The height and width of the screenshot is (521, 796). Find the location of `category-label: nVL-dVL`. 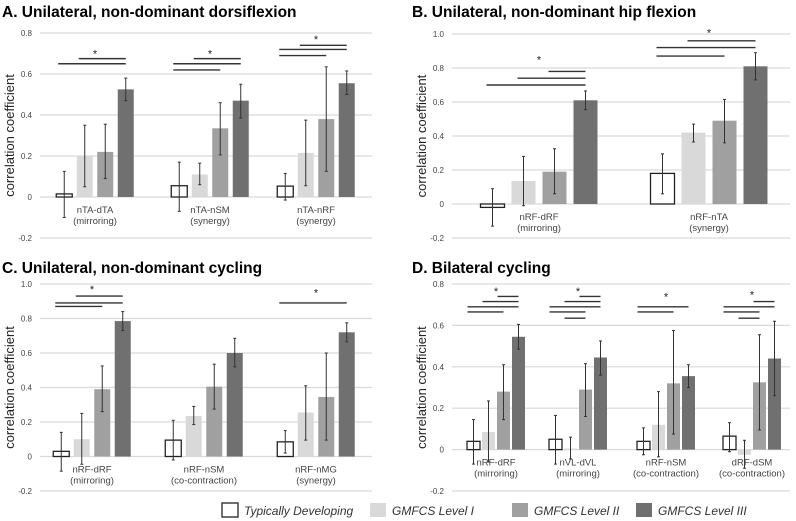

category-label: nVL-dVL is located at coordinates (578, 463).